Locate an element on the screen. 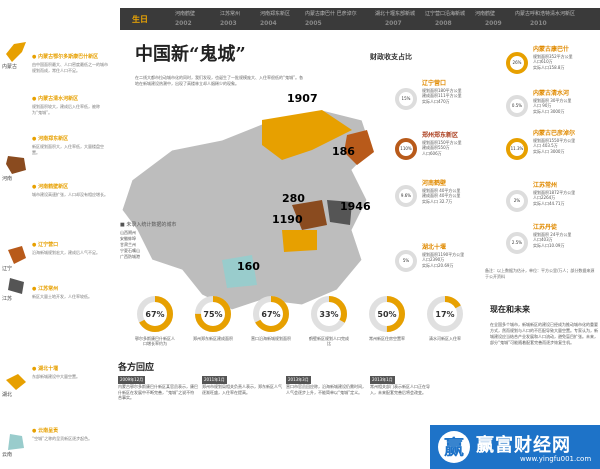 The width and height of the screenshot is (600, 469). donut-caption: 鄂尔多斯康巴什新区人口增长率约为 is located at coordinates (155, 341).